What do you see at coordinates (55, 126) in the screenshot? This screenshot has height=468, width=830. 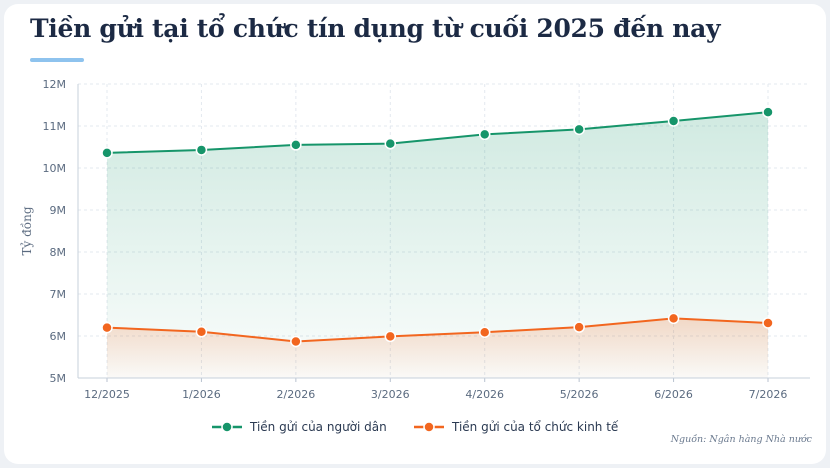 I see `y-tick-label: 11M` at bounding box center [55, 126].